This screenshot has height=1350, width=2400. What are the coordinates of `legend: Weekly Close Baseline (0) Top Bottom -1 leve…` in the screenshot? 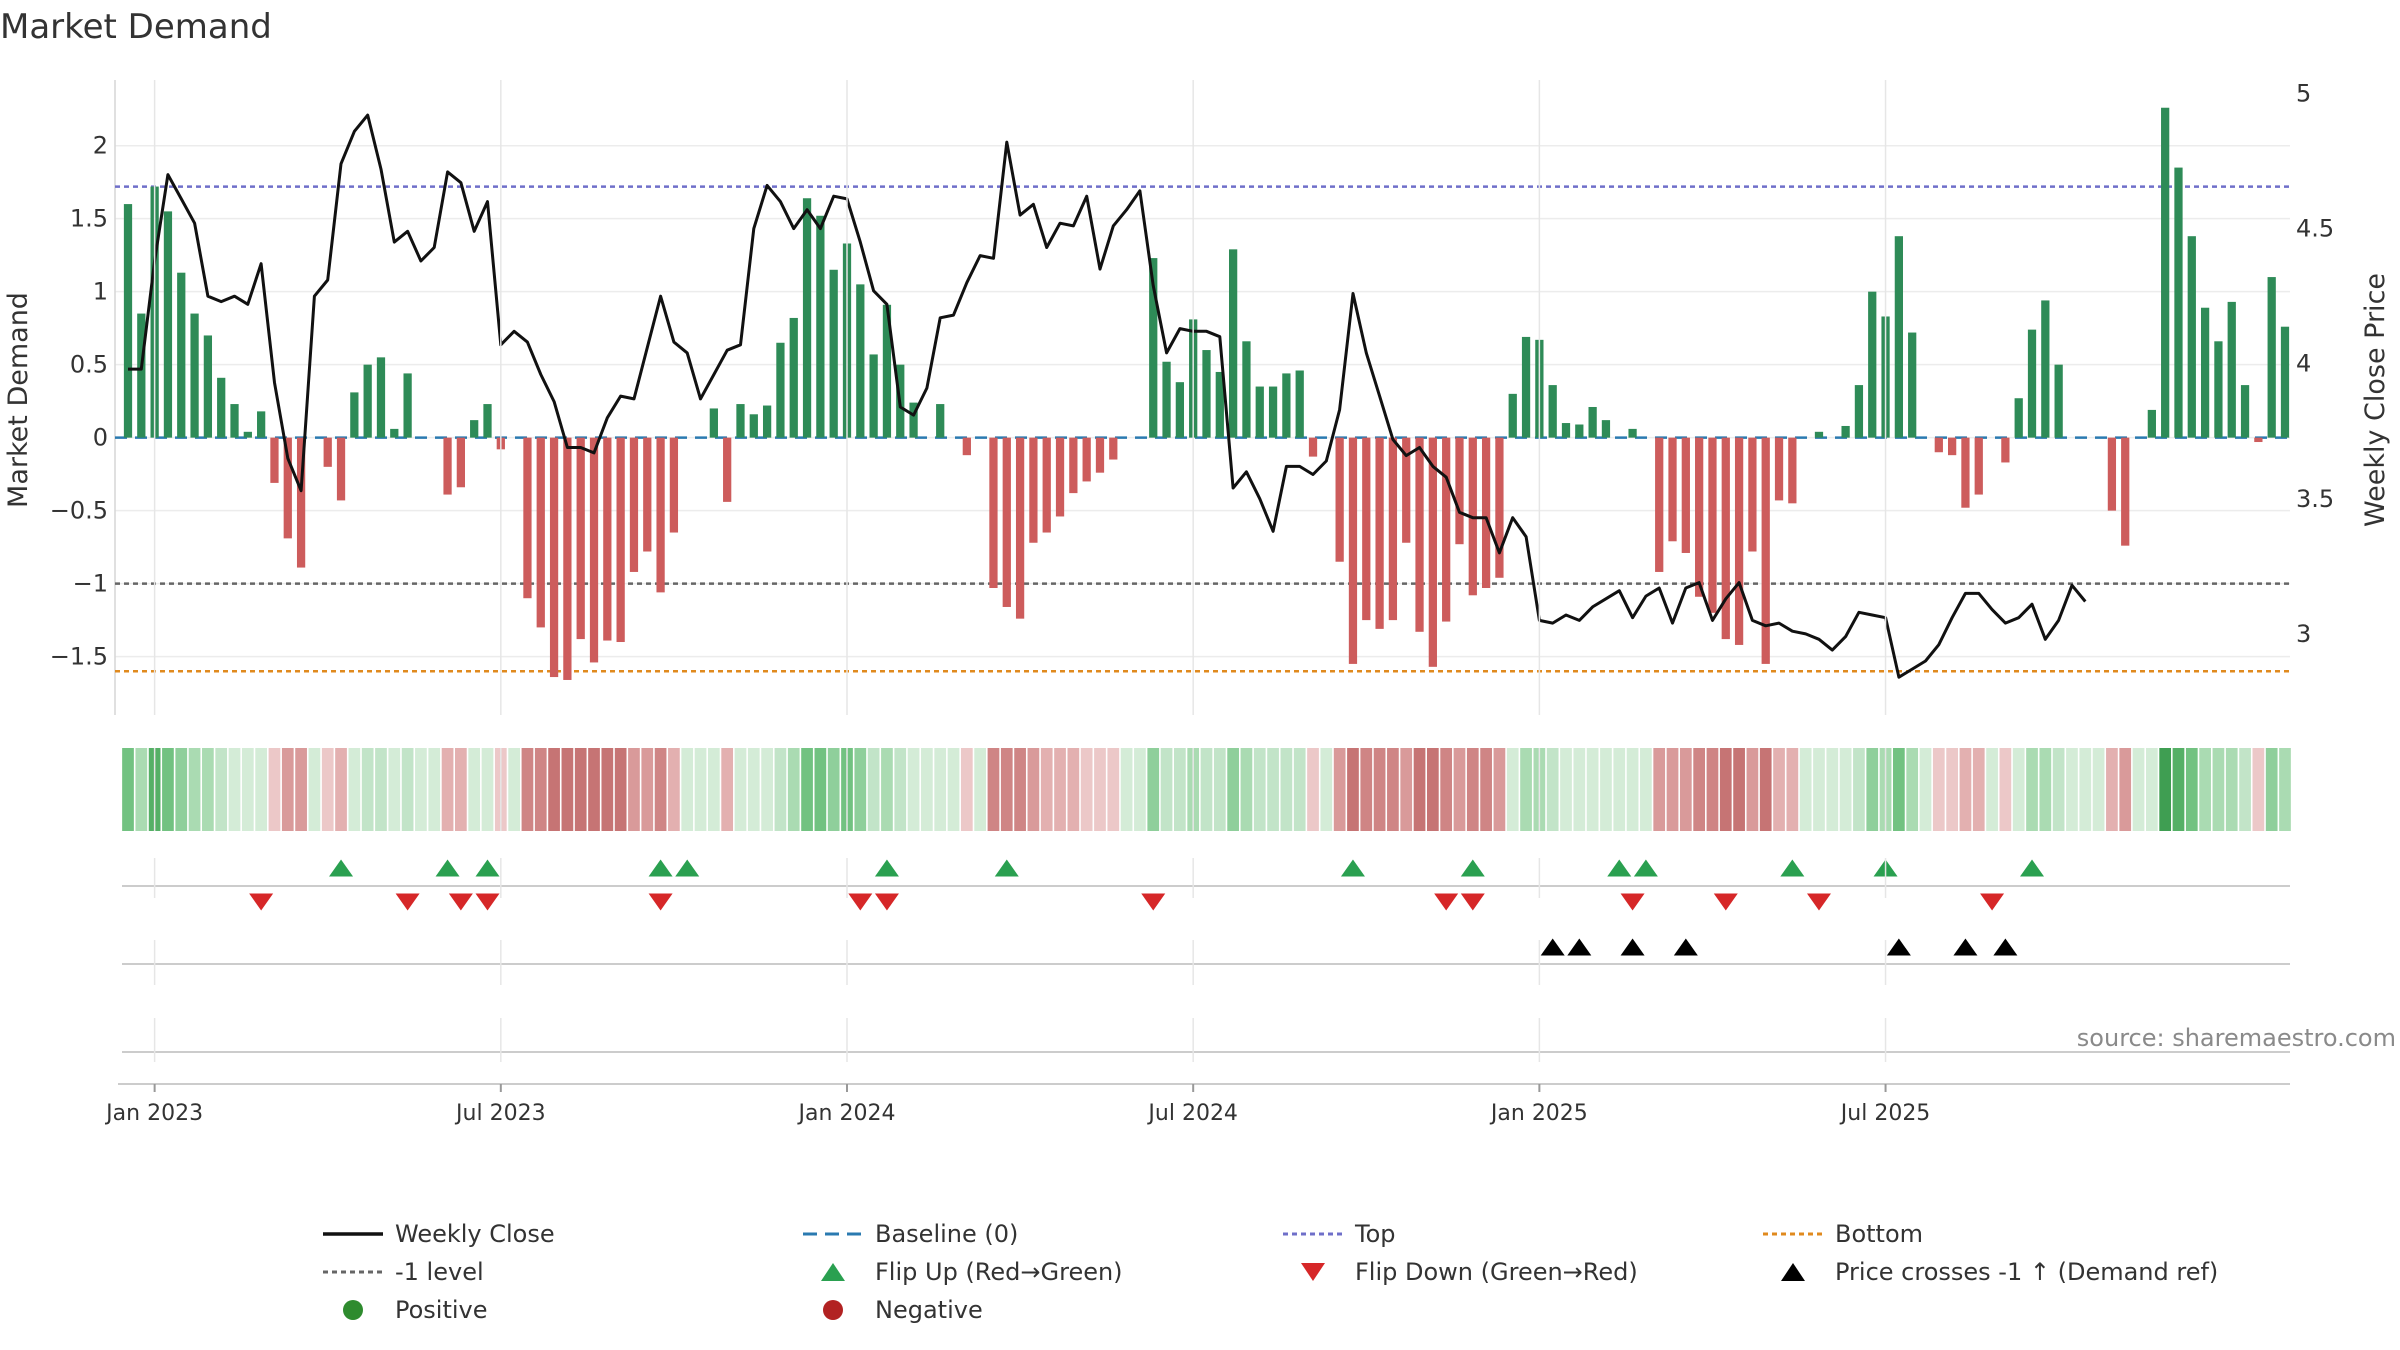 It's located at (1270, 1272).